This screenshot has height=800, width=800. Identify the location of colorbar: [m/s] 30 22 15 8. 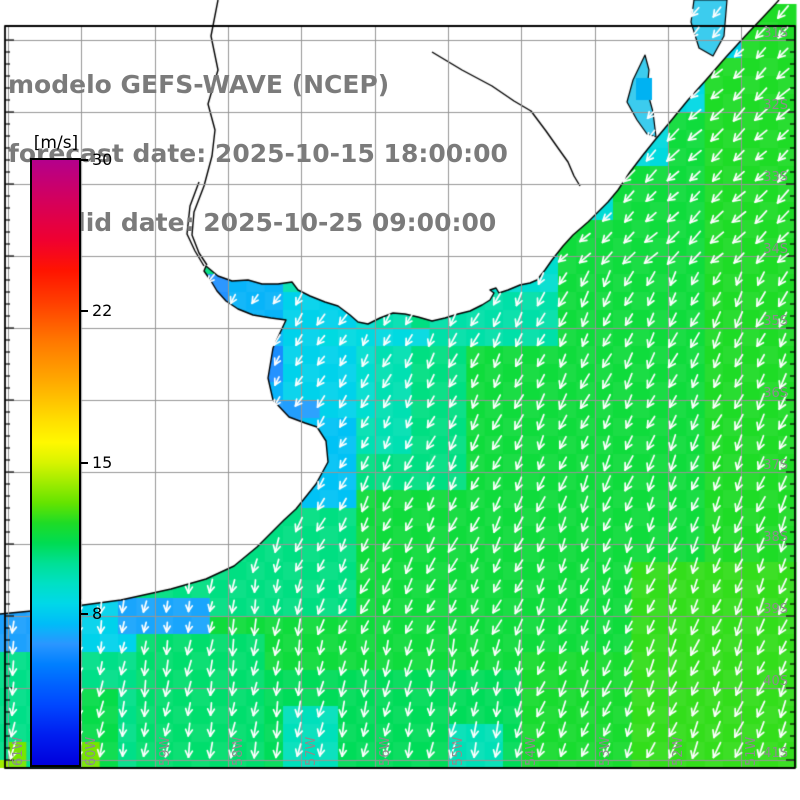
(71, 450).